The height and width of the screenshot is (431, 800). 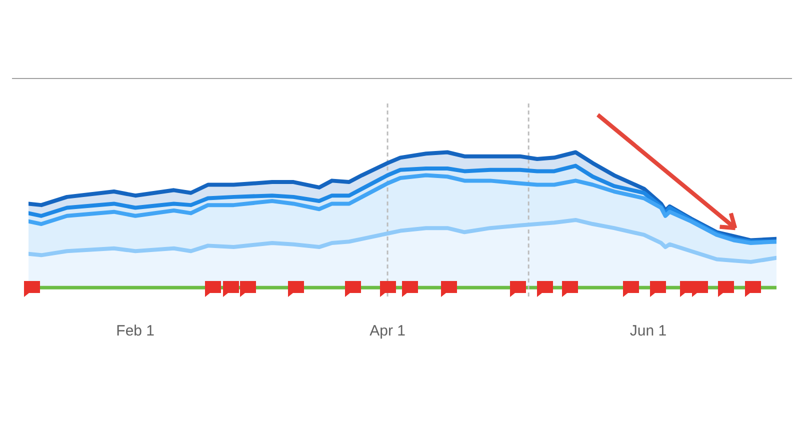 I want to click on x-tick-label: Feb 1, so click(x=135, y=331).